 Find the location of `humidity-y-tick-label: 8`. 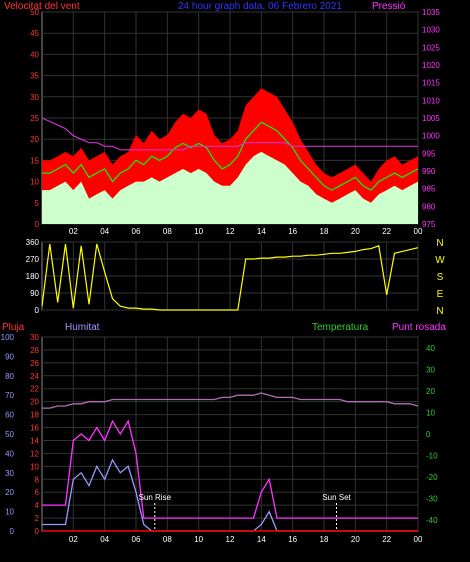

humidity-y-tick-label: 8 is located at coordinates (37, 479).